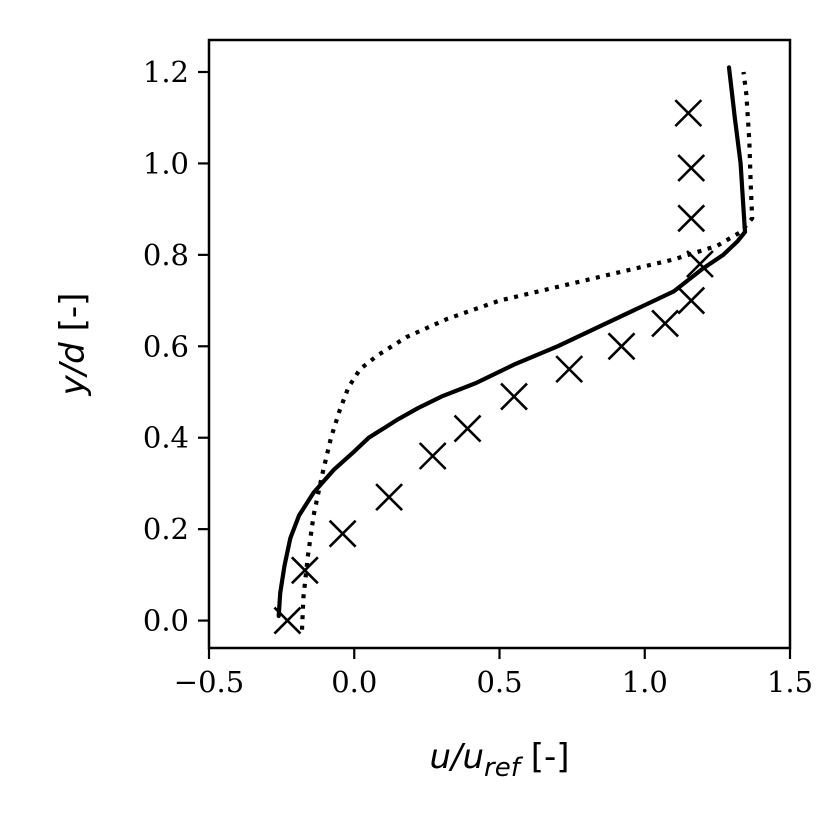 This screenshot has width=830, height=830. What do you see at coordinates (645, 682) in the screenshot?
I see `x-tick-label: 1.0` at bounding box center [645, 682].